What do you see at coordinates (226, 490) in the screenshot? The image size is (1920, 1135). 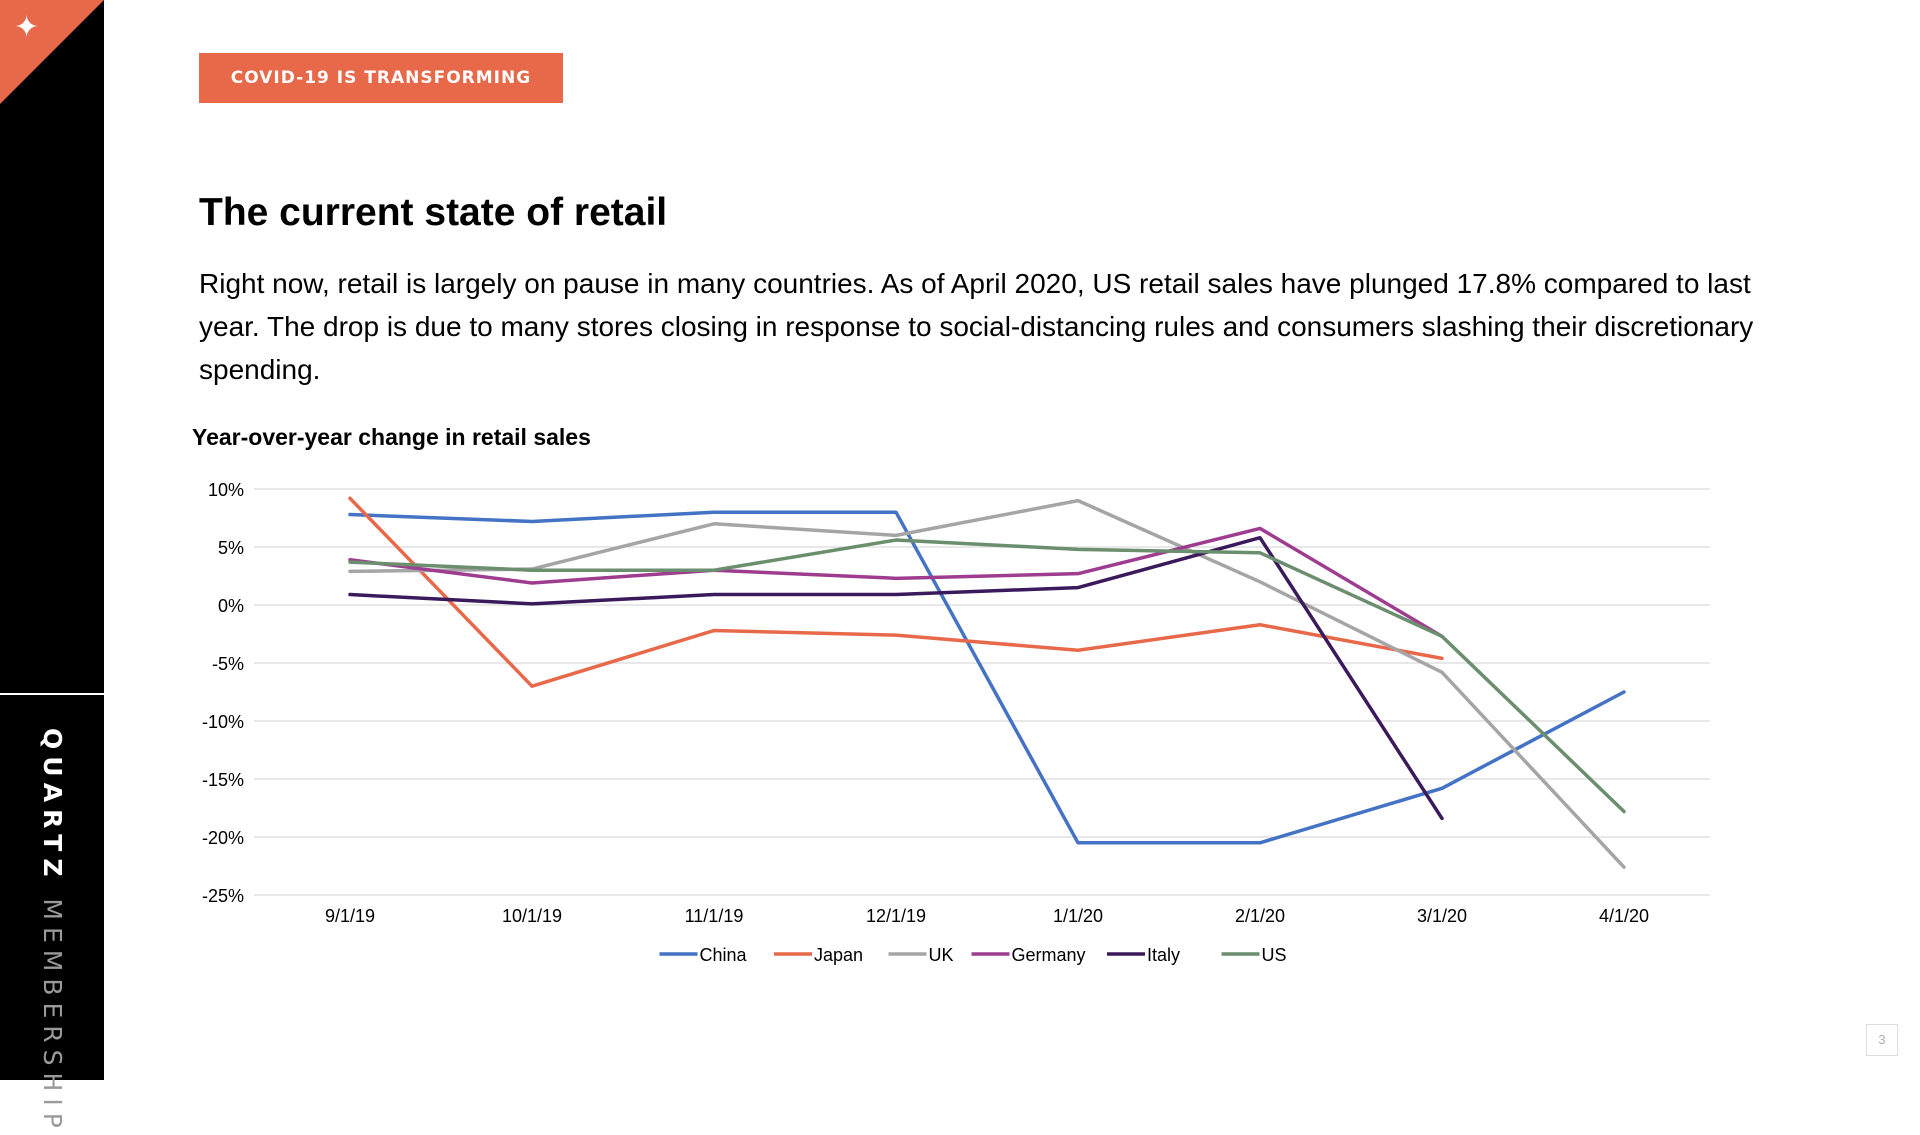 I see `y-tick-label: 10%` at bounding box center [226, 490].